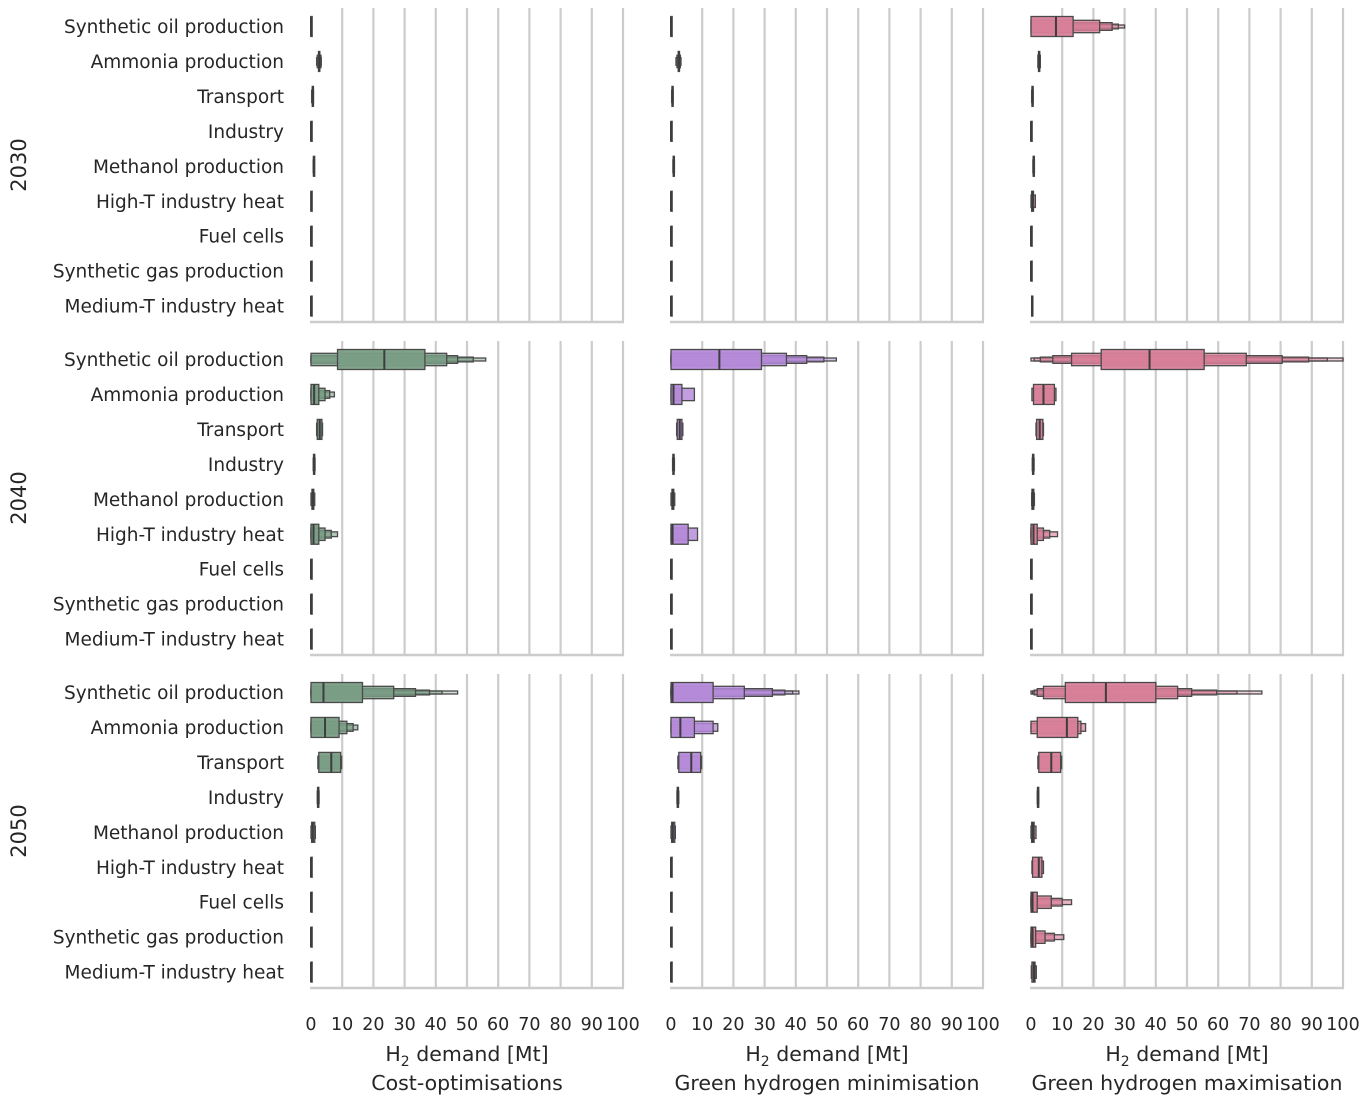 The image size is (1370, 1103). What do you see at coordinates (1187, 1083) in the screenshot?
I see `column-title: Green hydrogen maximisation` at bounding box center [1187, 1083].